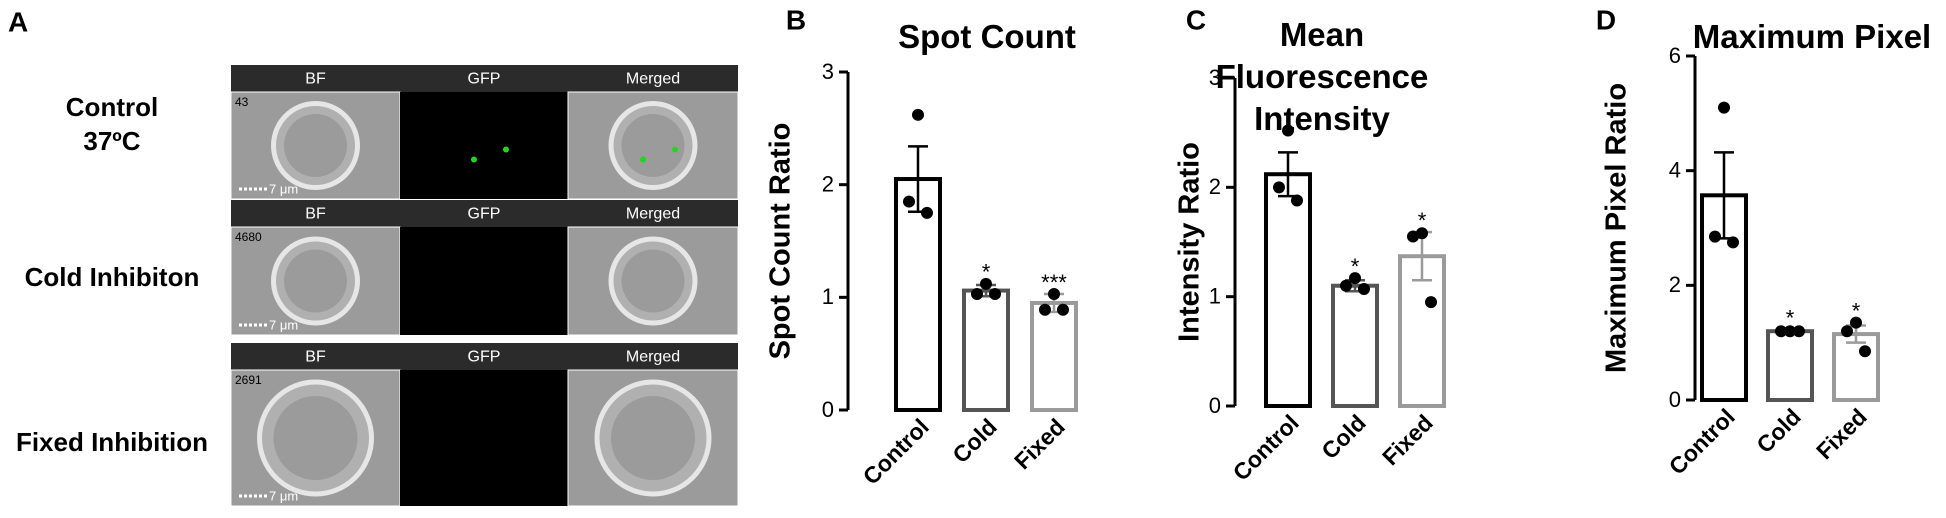  I want to click on chart-title: Maximum Pixel, so click(1812, 36).